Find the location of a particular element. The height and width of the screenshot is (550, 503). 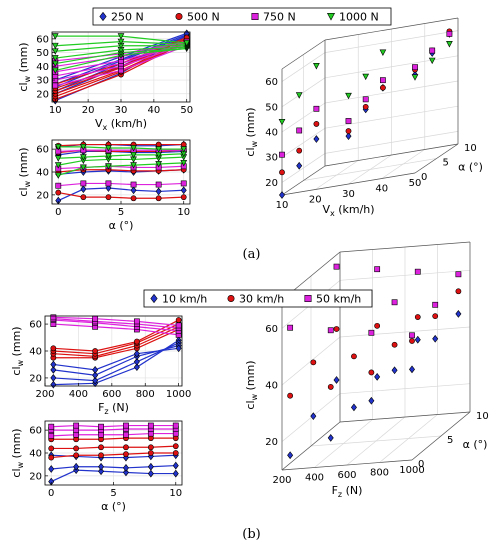

gridline is located at coordinates (370, 169).